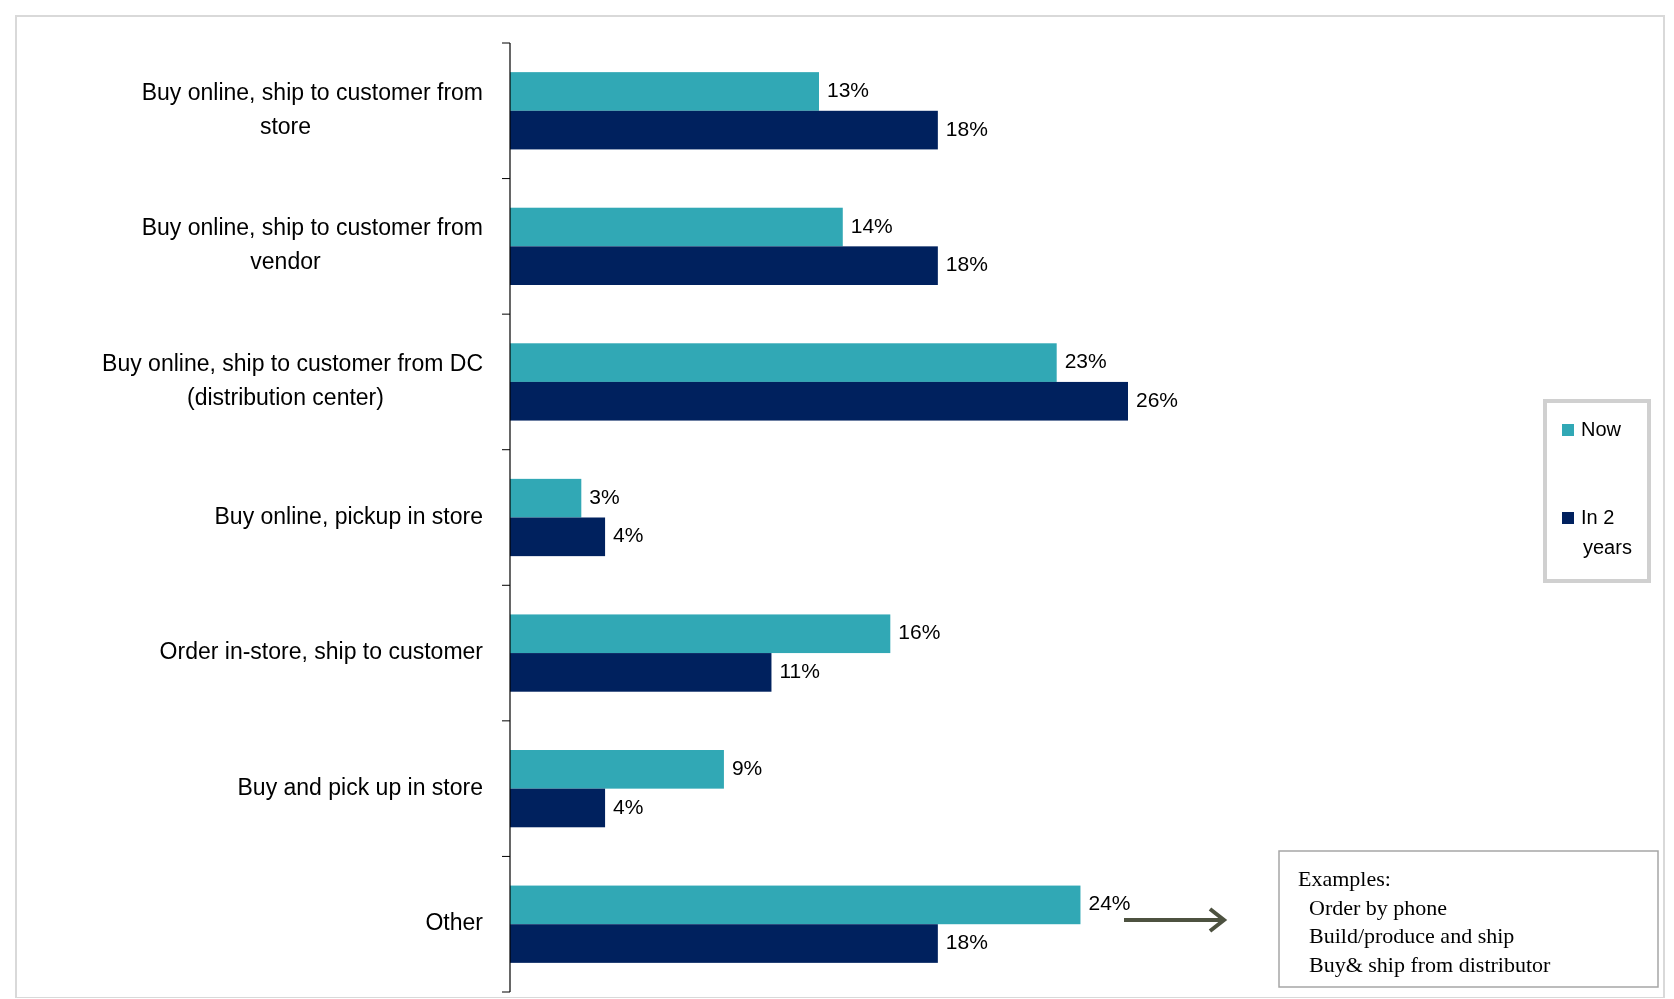 Image resolution: width=1674 pixels, height=999 pixels. I want to click on data-label: 14%, so click(871, 225).